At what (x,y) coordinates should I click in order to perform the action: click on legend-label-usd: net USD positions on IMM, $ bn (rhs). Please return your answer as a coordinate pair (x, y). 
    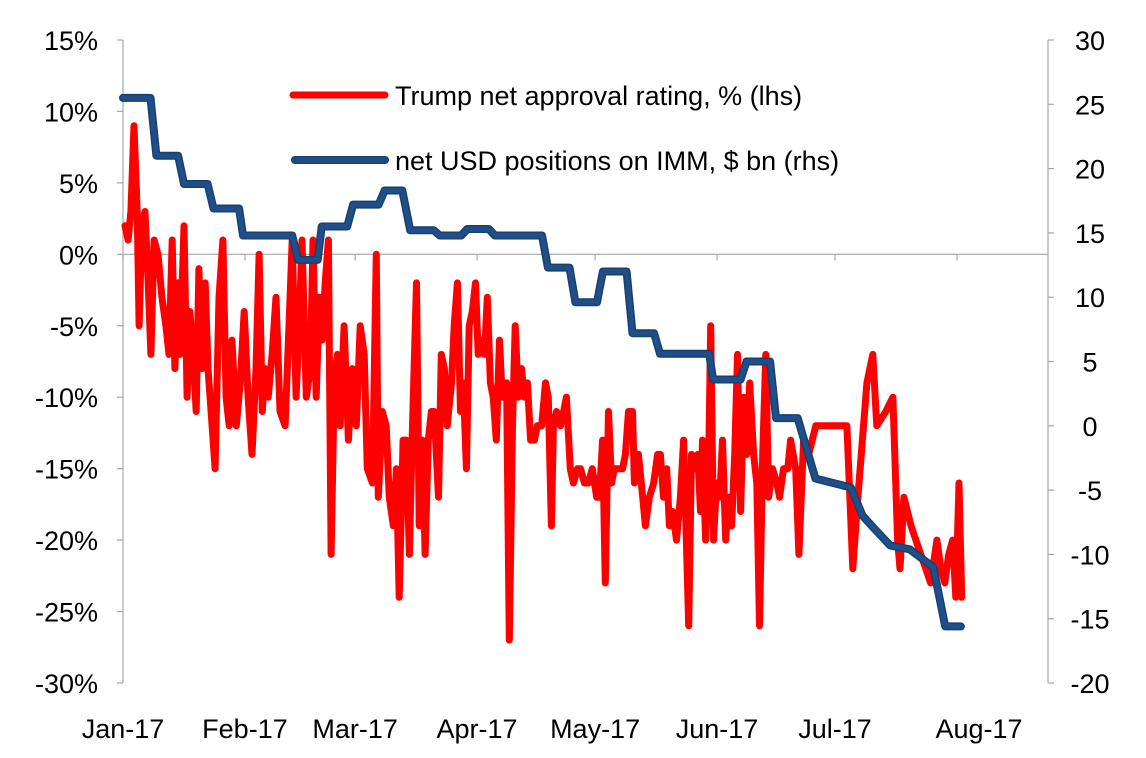
    Looking at the image, I should click on (617, 161).